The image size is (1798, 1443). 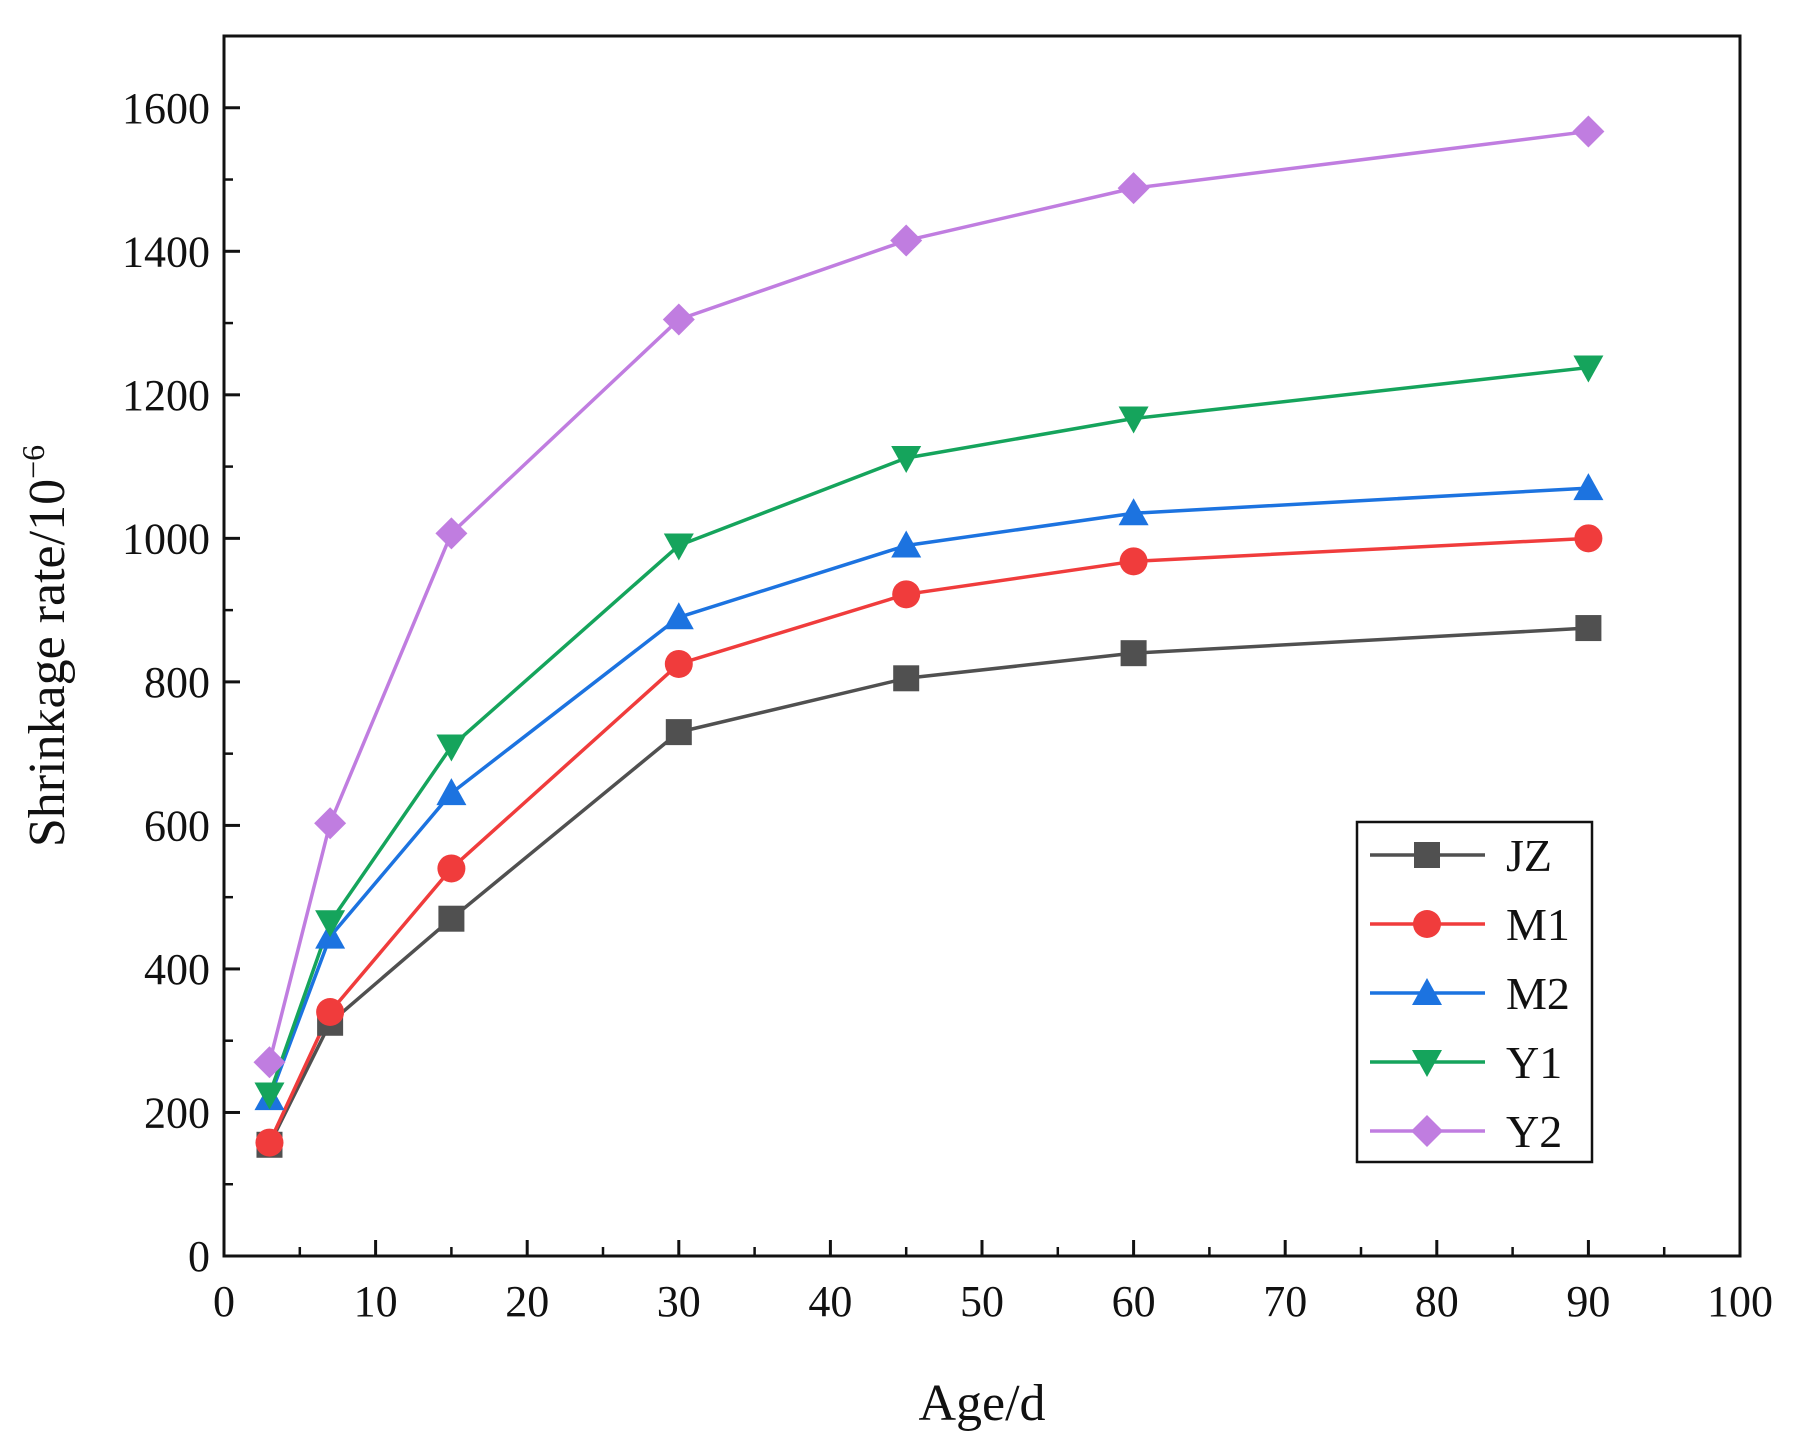 I want to click on y-tick-label: 1200, so click(x=166, y=395).